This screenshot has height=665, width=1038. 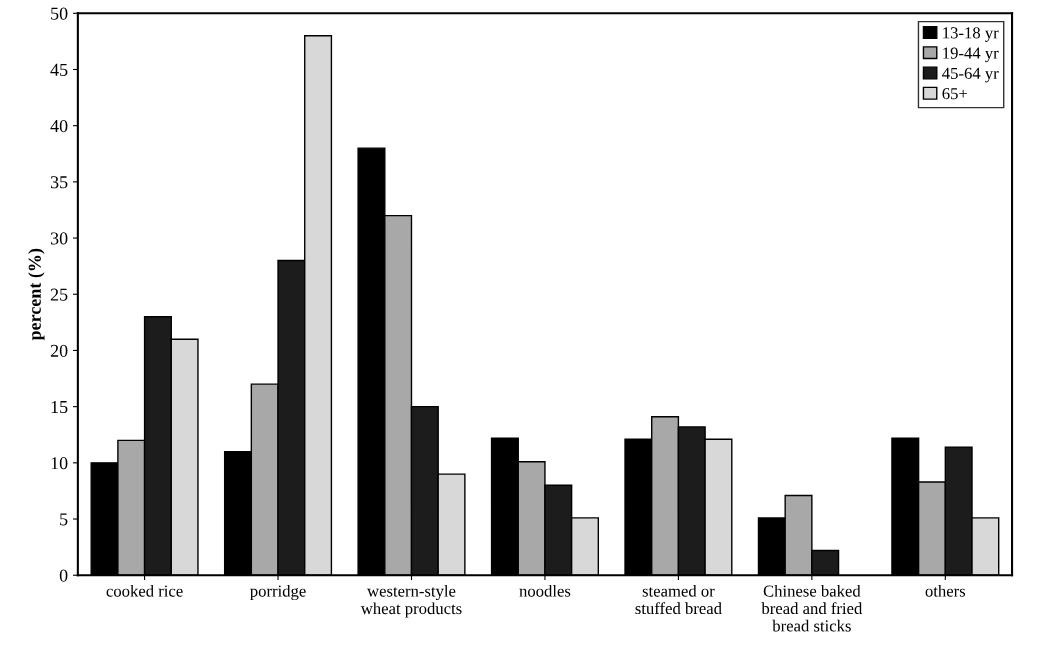 I want to click on y-tick-label: 5, so click(x=64, y=519).